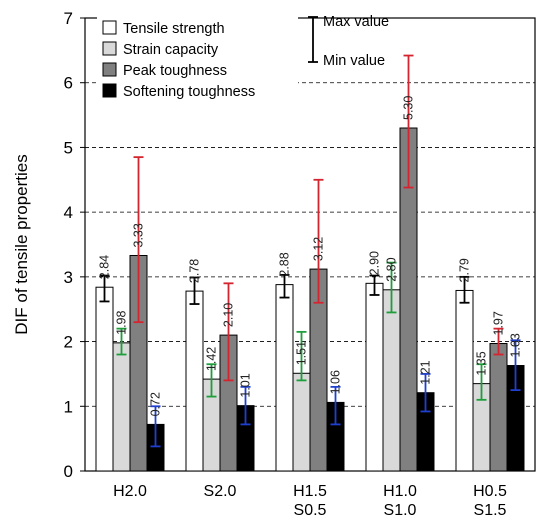 This screenshot has height=530, width=550. I want to click on data-label: 2.78, so click(195, 271).